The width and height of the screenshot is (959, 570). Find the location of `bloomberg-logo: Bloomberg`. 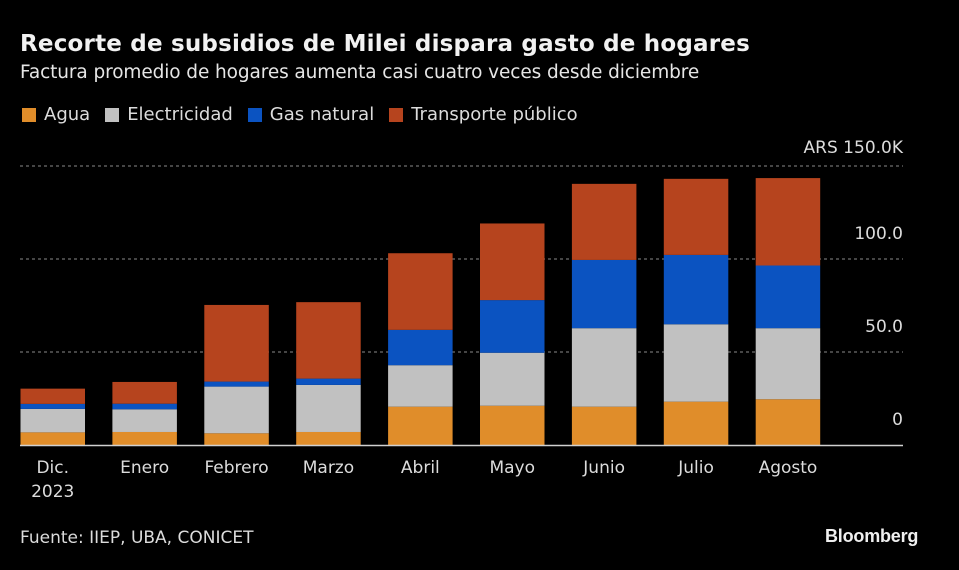

bloomberg-logo: Bloomberg is located at coordinates (872, 536).